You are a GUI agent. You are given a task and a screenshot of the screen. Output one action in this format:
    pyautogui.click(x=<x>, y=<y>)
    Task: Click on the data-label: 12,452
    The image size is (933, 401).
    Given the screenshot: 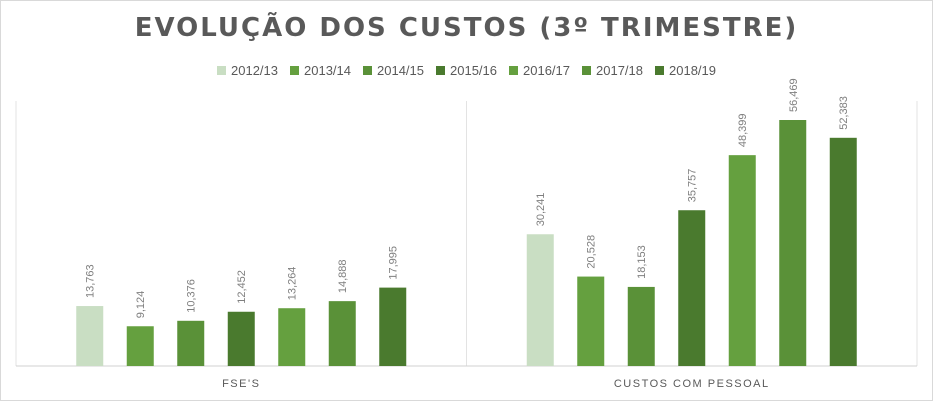 What is the action you would take?
    pyautogui.click(x=242, y=287)
    